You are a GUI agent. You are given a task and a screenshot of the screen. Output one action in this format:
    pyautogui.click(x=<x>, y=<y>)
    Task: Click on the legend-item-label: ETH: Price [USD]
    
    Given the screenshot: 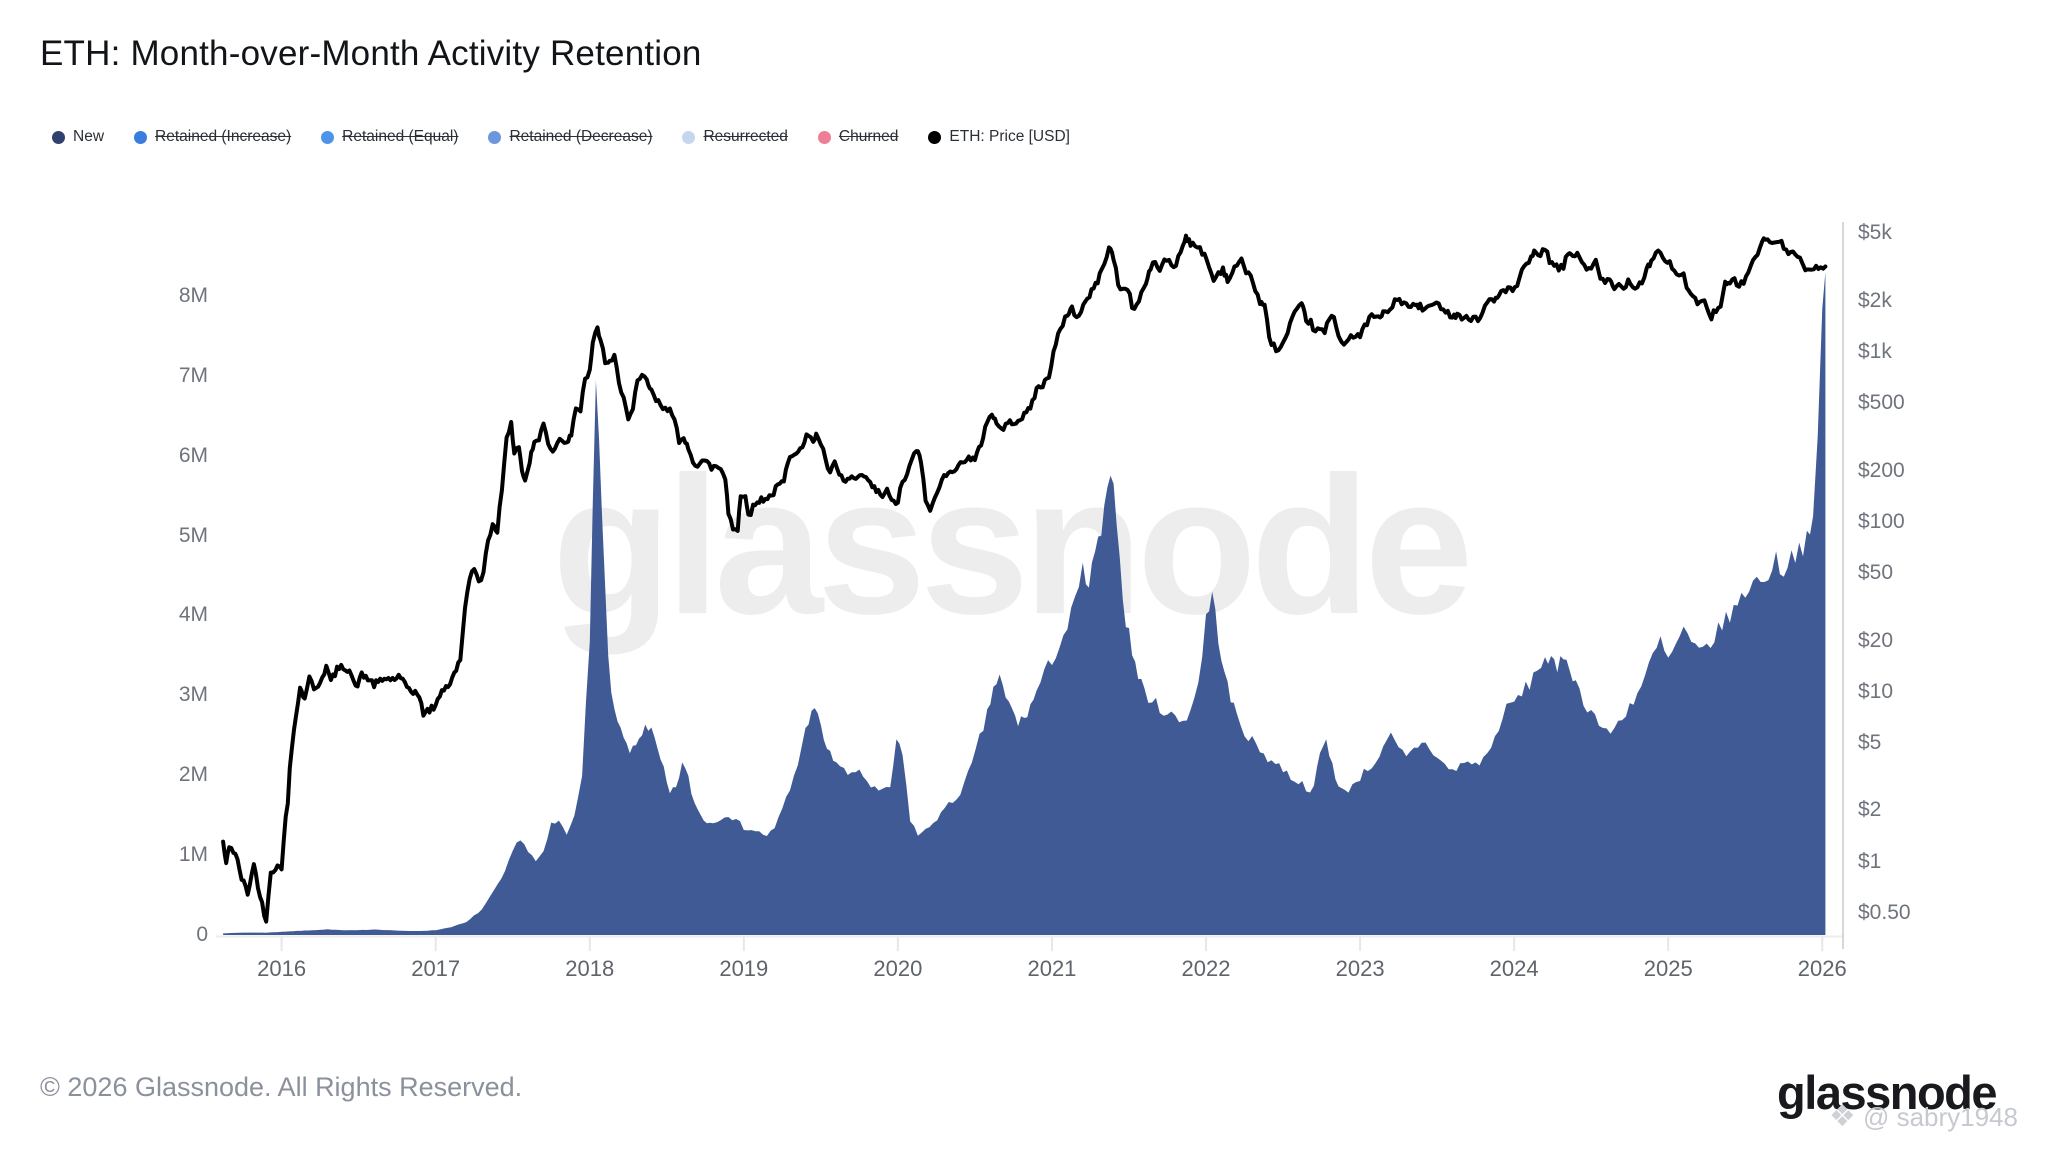 What is the action you would take?
    pyautogui.click(x=1009, y=136)
    